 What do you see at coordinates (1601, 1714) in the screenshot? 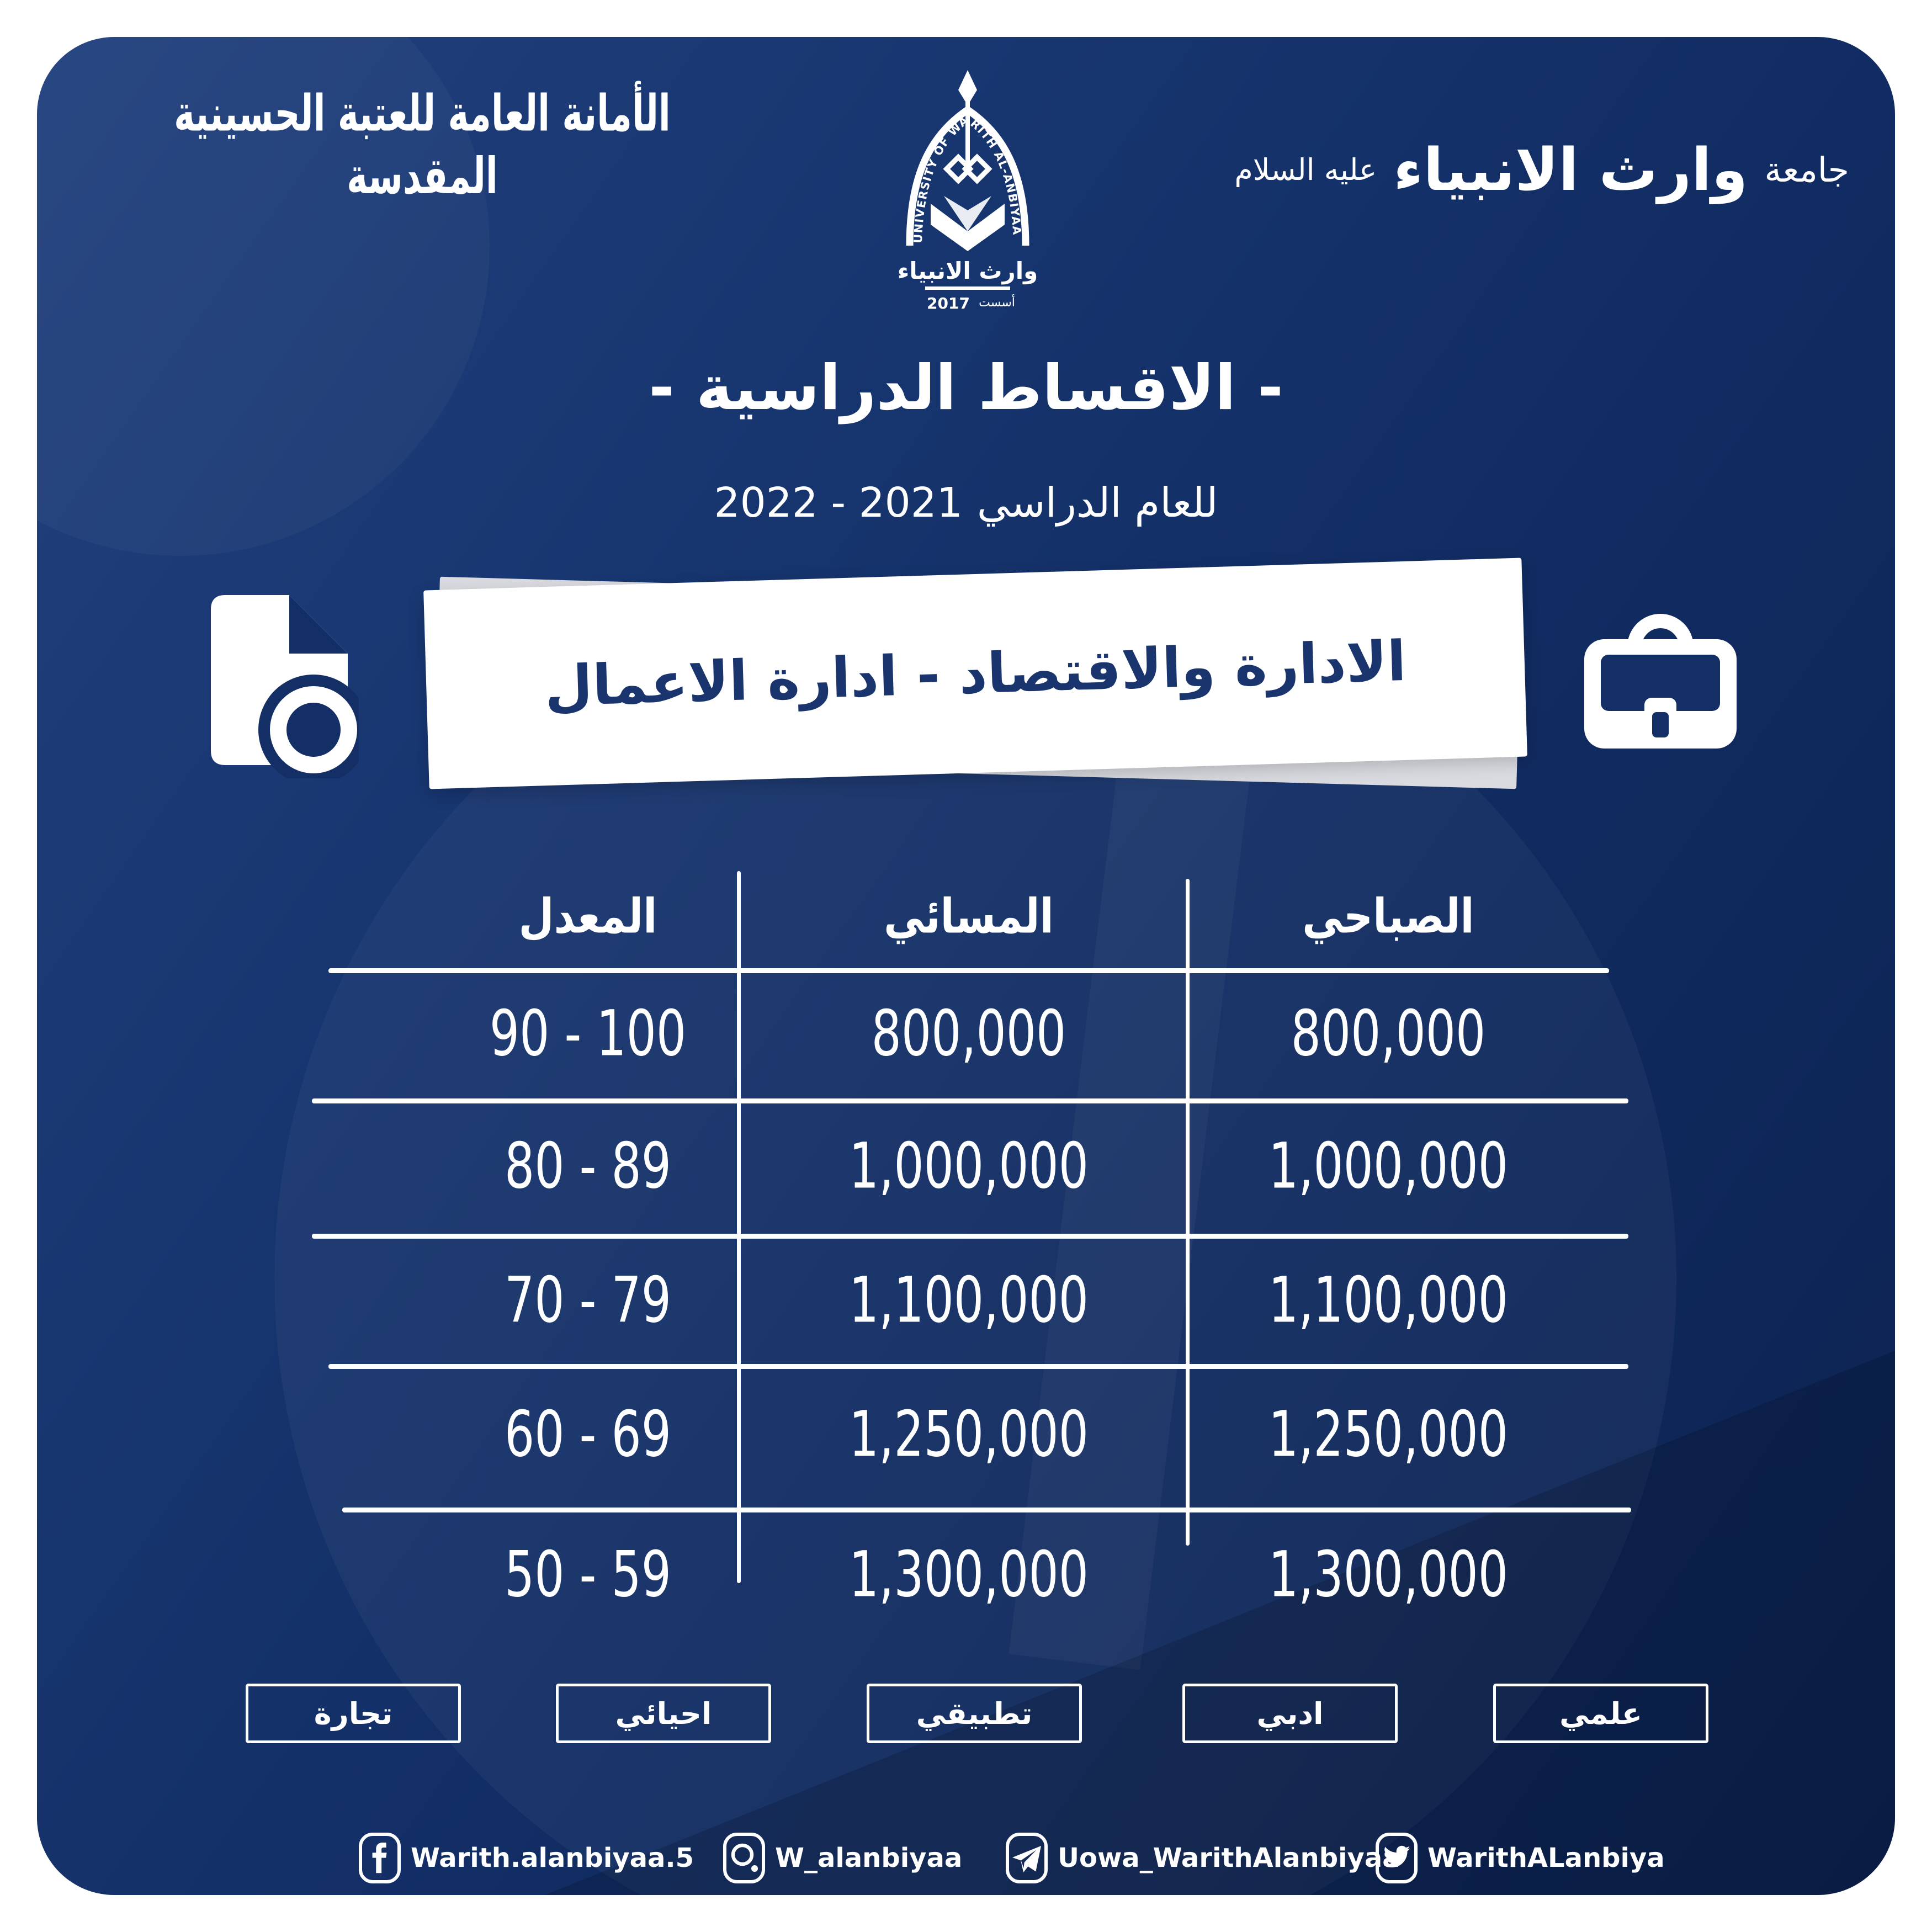
I see `stream-button-scientific: علمي` at bounding box center [1601, 1714].